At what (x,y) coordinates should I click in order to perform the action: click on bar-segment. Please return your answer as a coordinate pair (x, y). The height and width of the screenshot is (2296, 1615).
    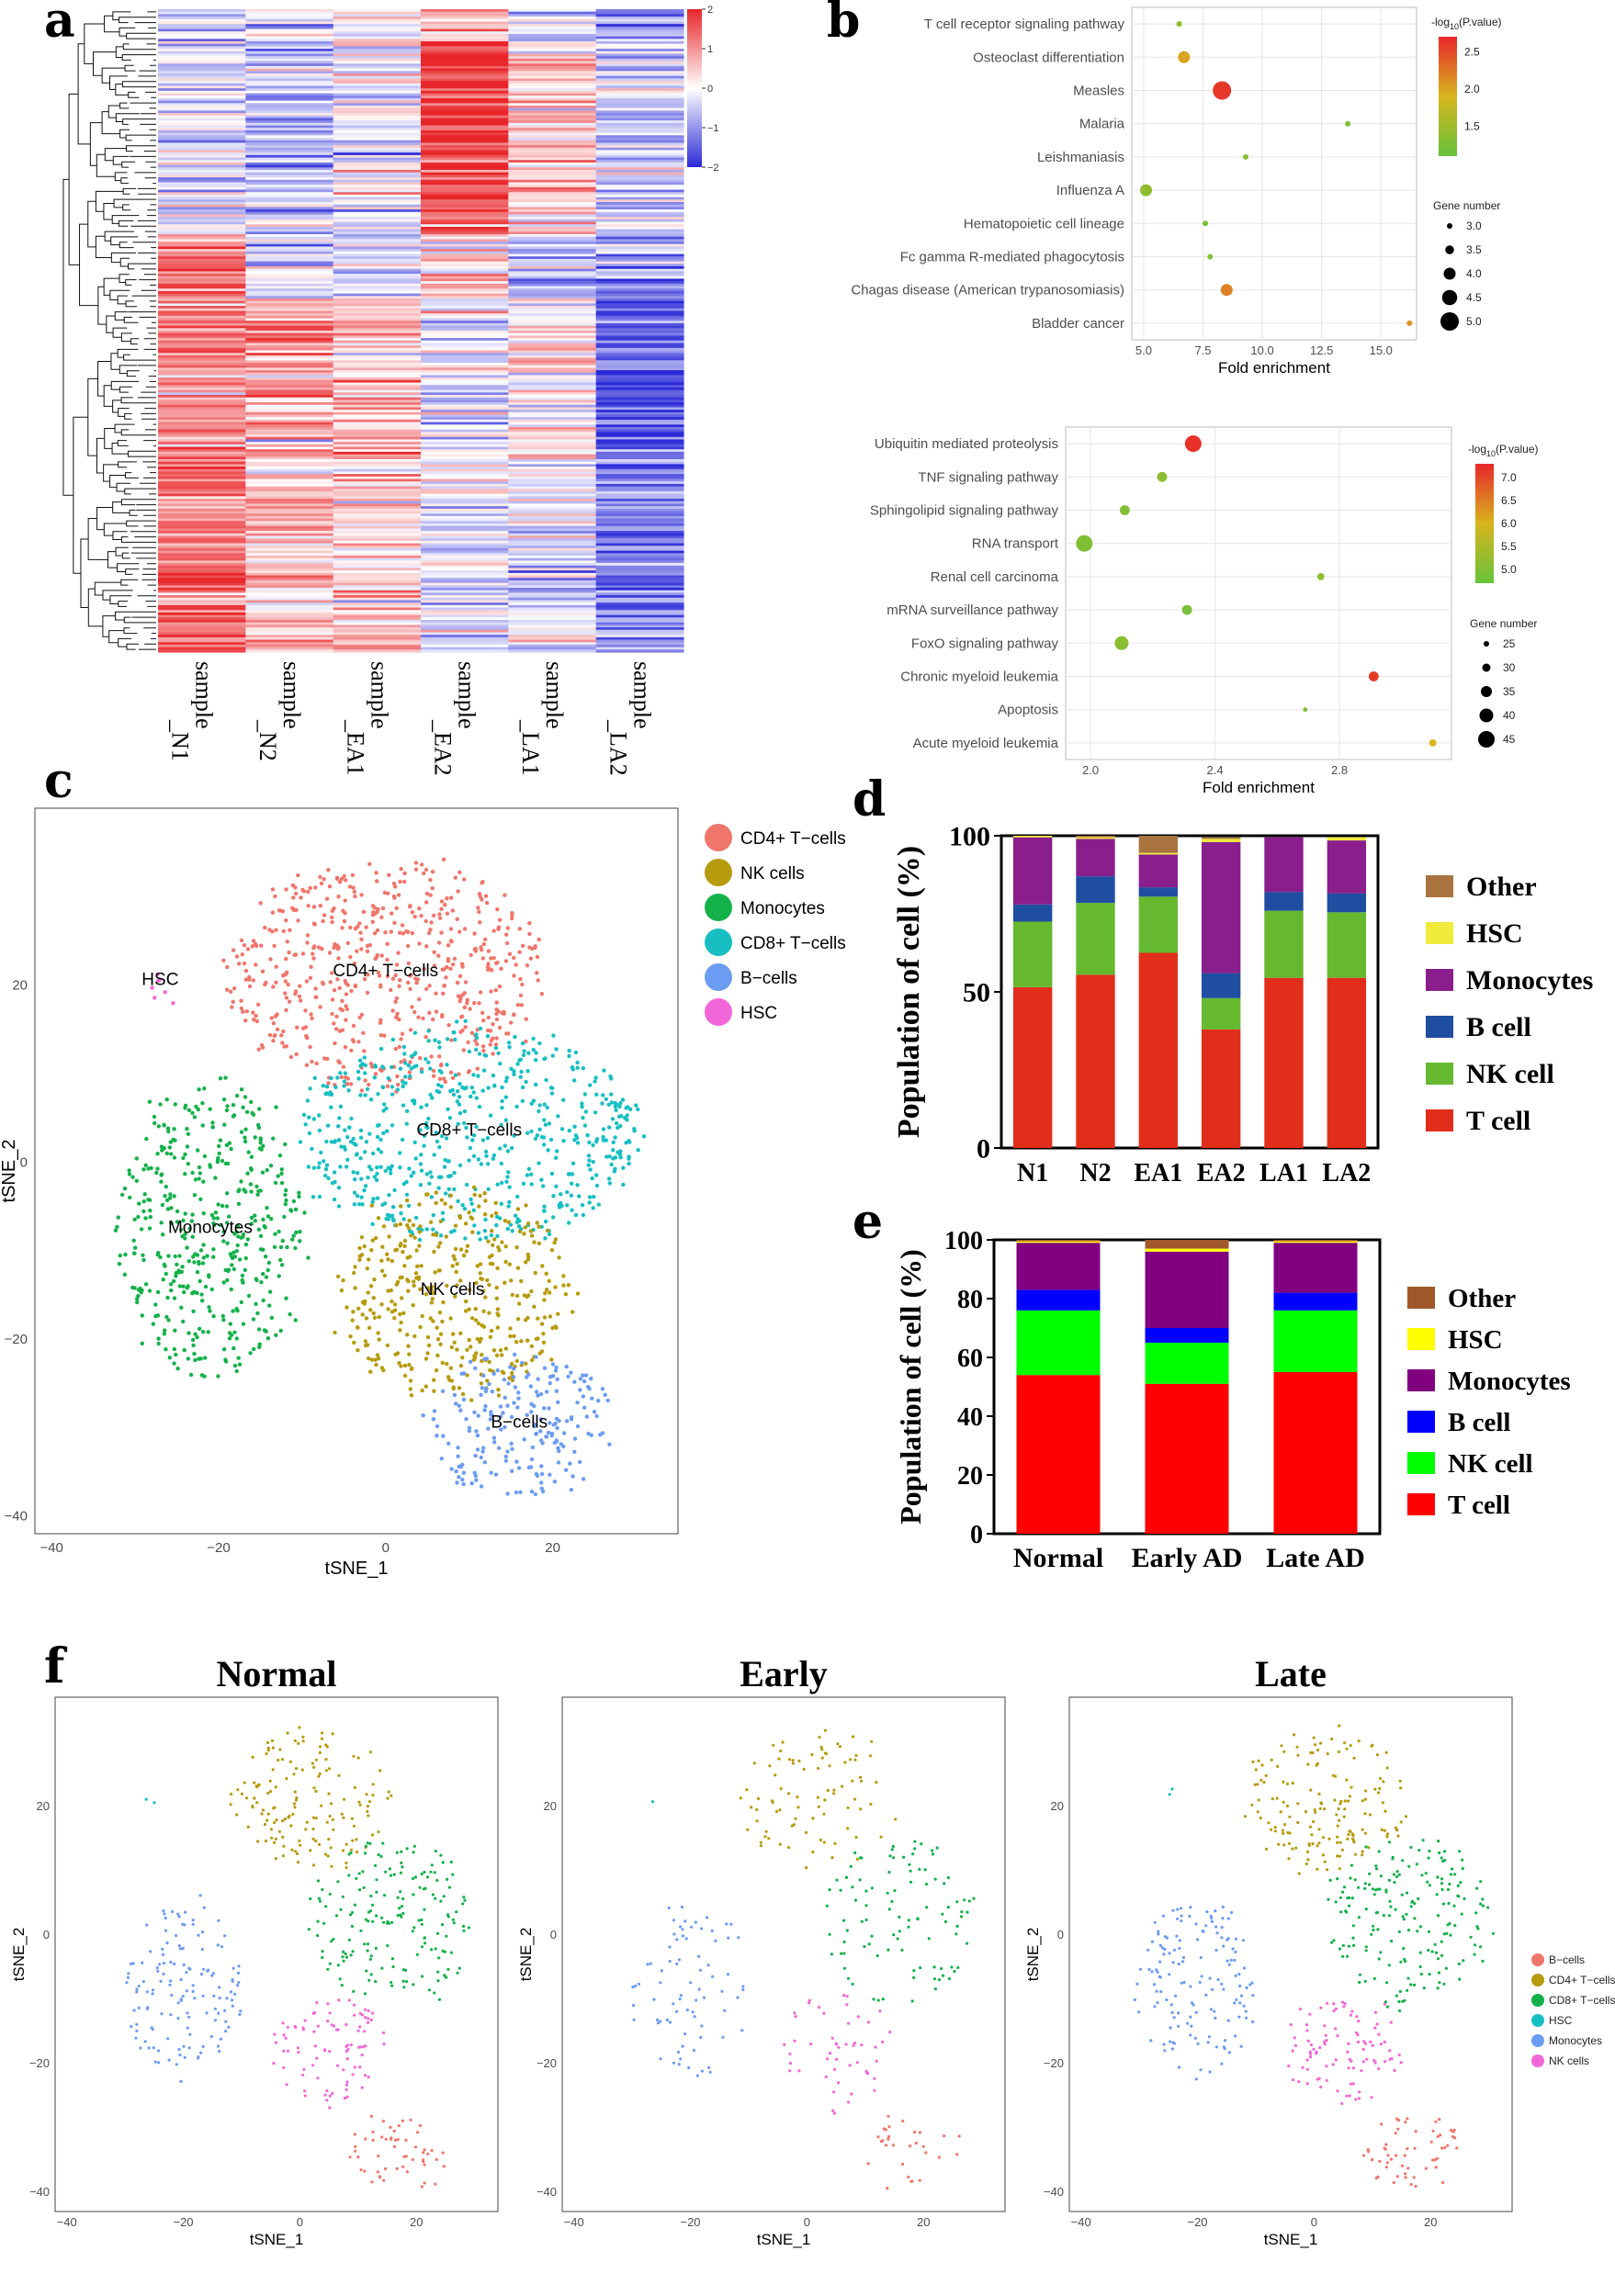
    Looking at the image, I should click on (1347, 839).